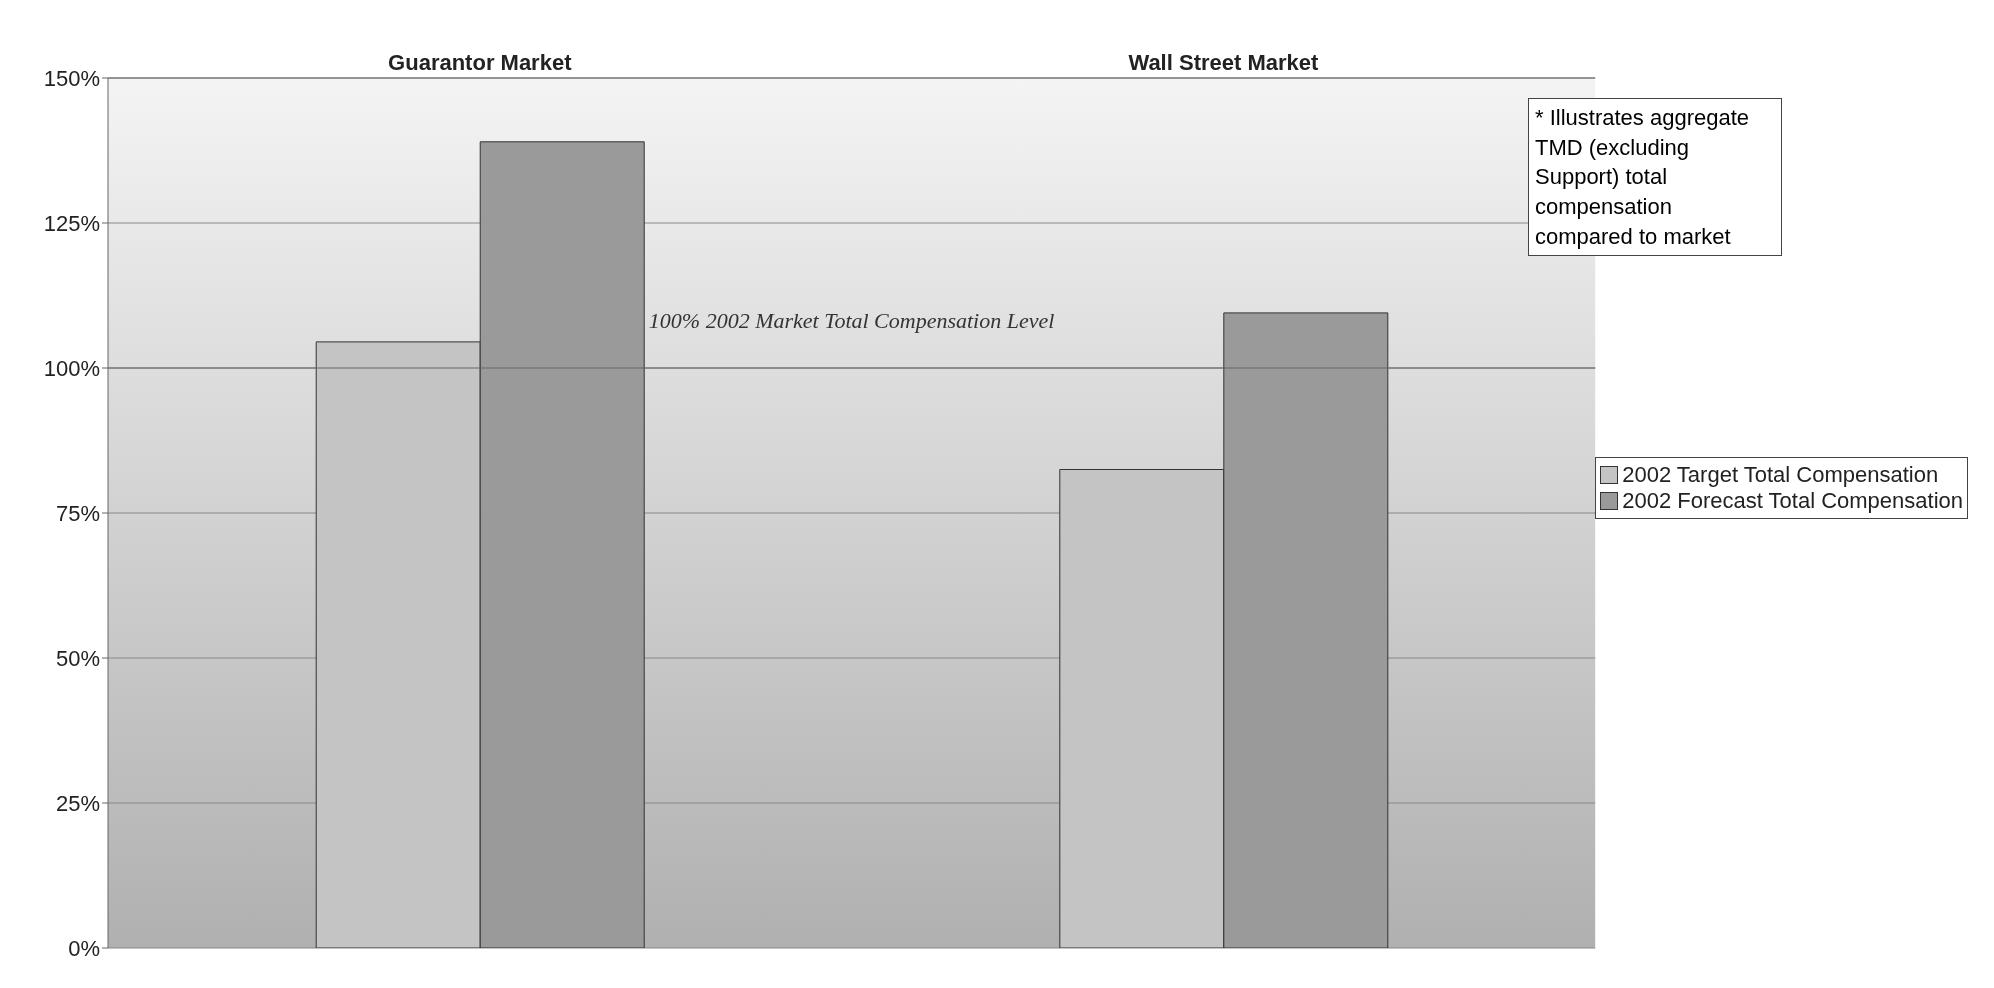  What do you see at coordinates (71, 223) in the screenshot?
I see `y-tick-label: 125%` at bounding box center [71, 223].